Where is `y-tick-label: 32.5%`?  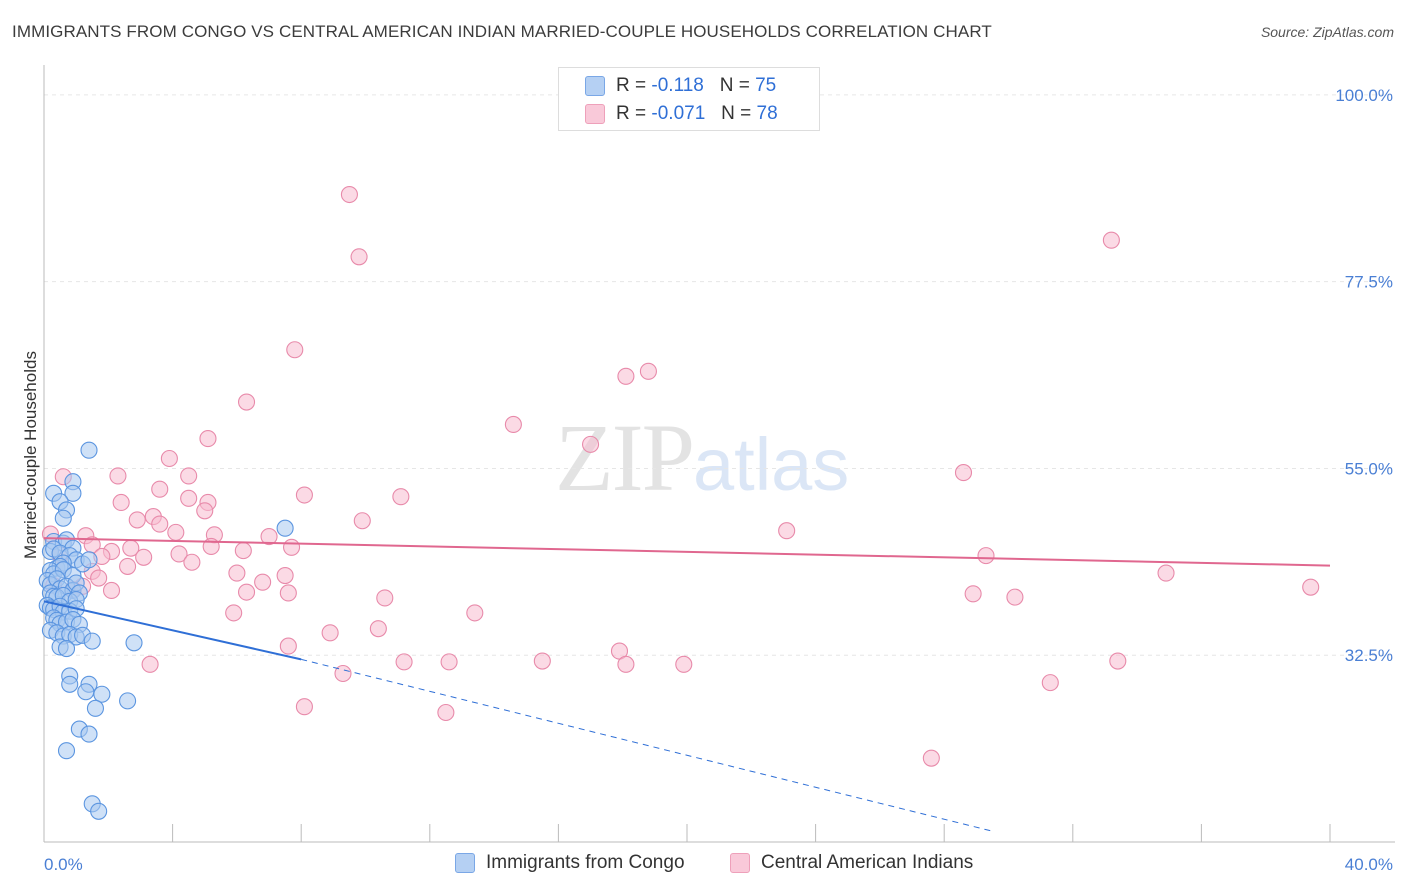
y-tick-label: 32.5% is located at coordinates (1369, 655).